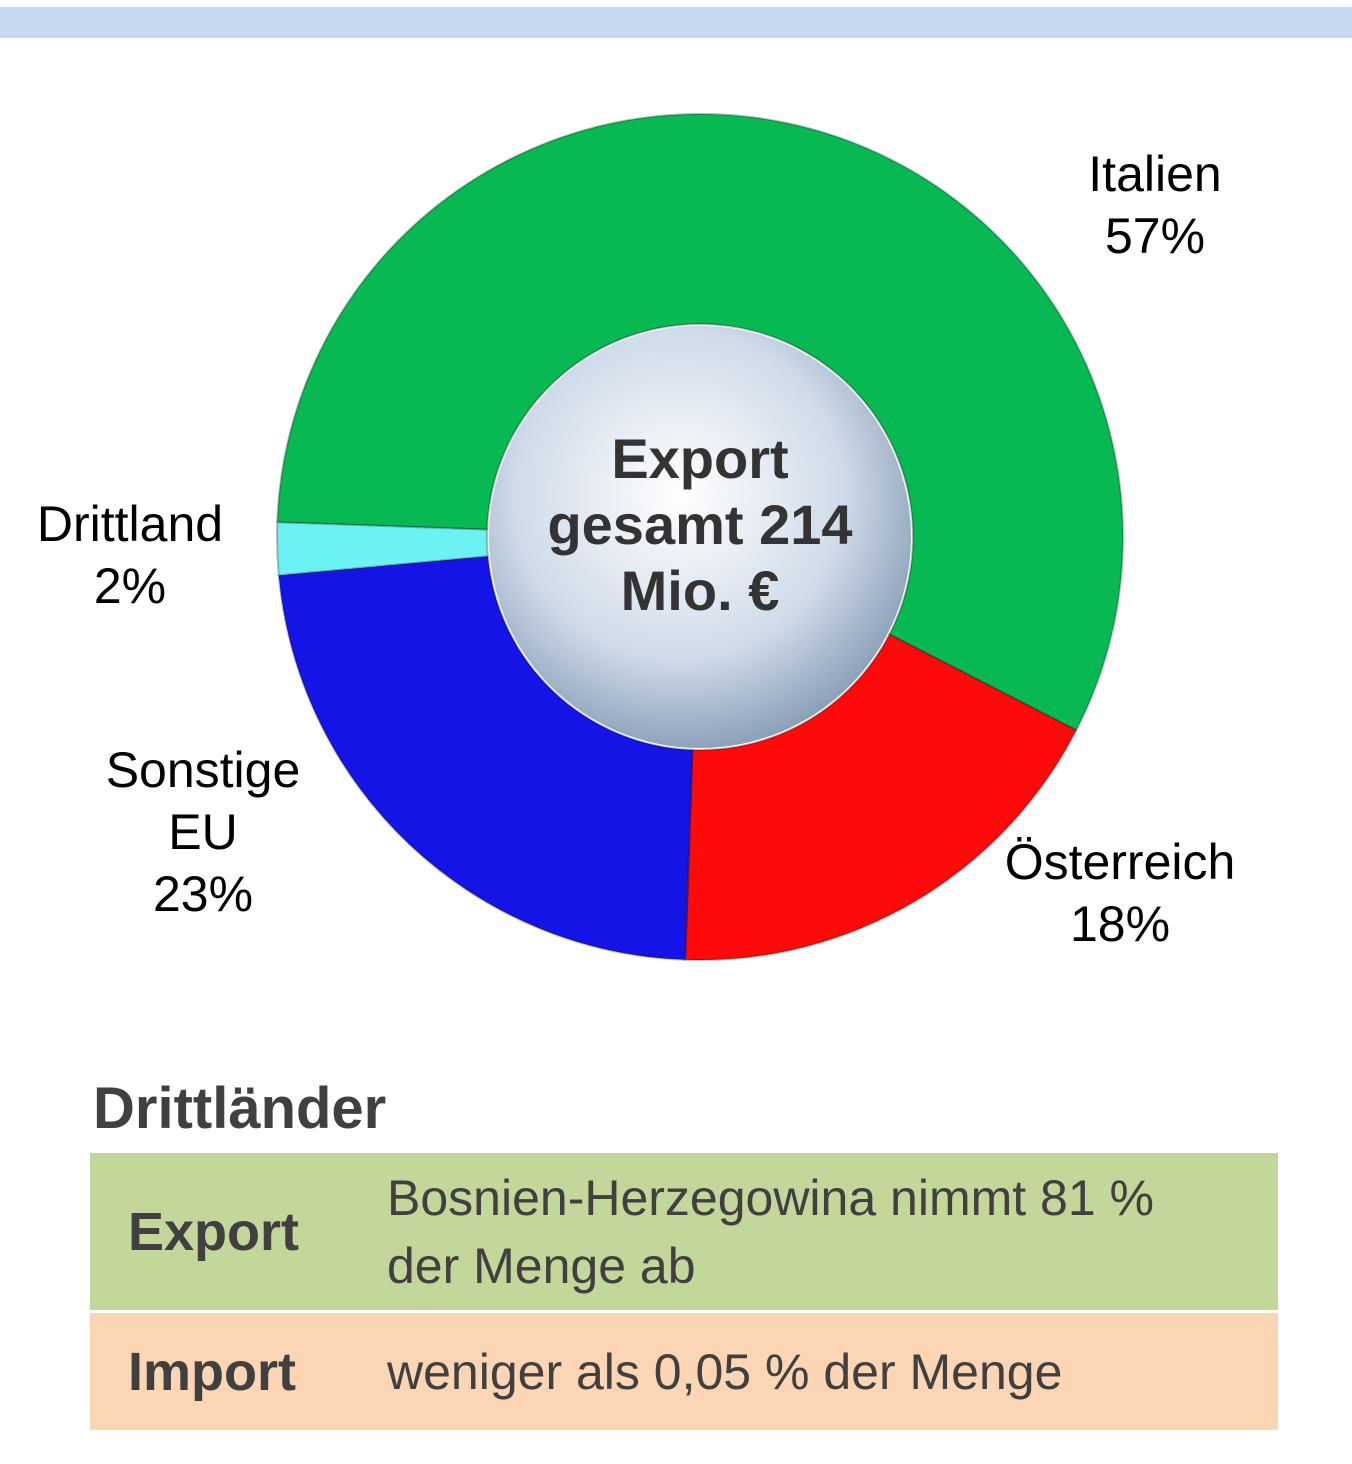  What do you see at coordinates (1155, 174) in the screenshot?
I see `category-label: Italien` at bounding box center [1155, 174].